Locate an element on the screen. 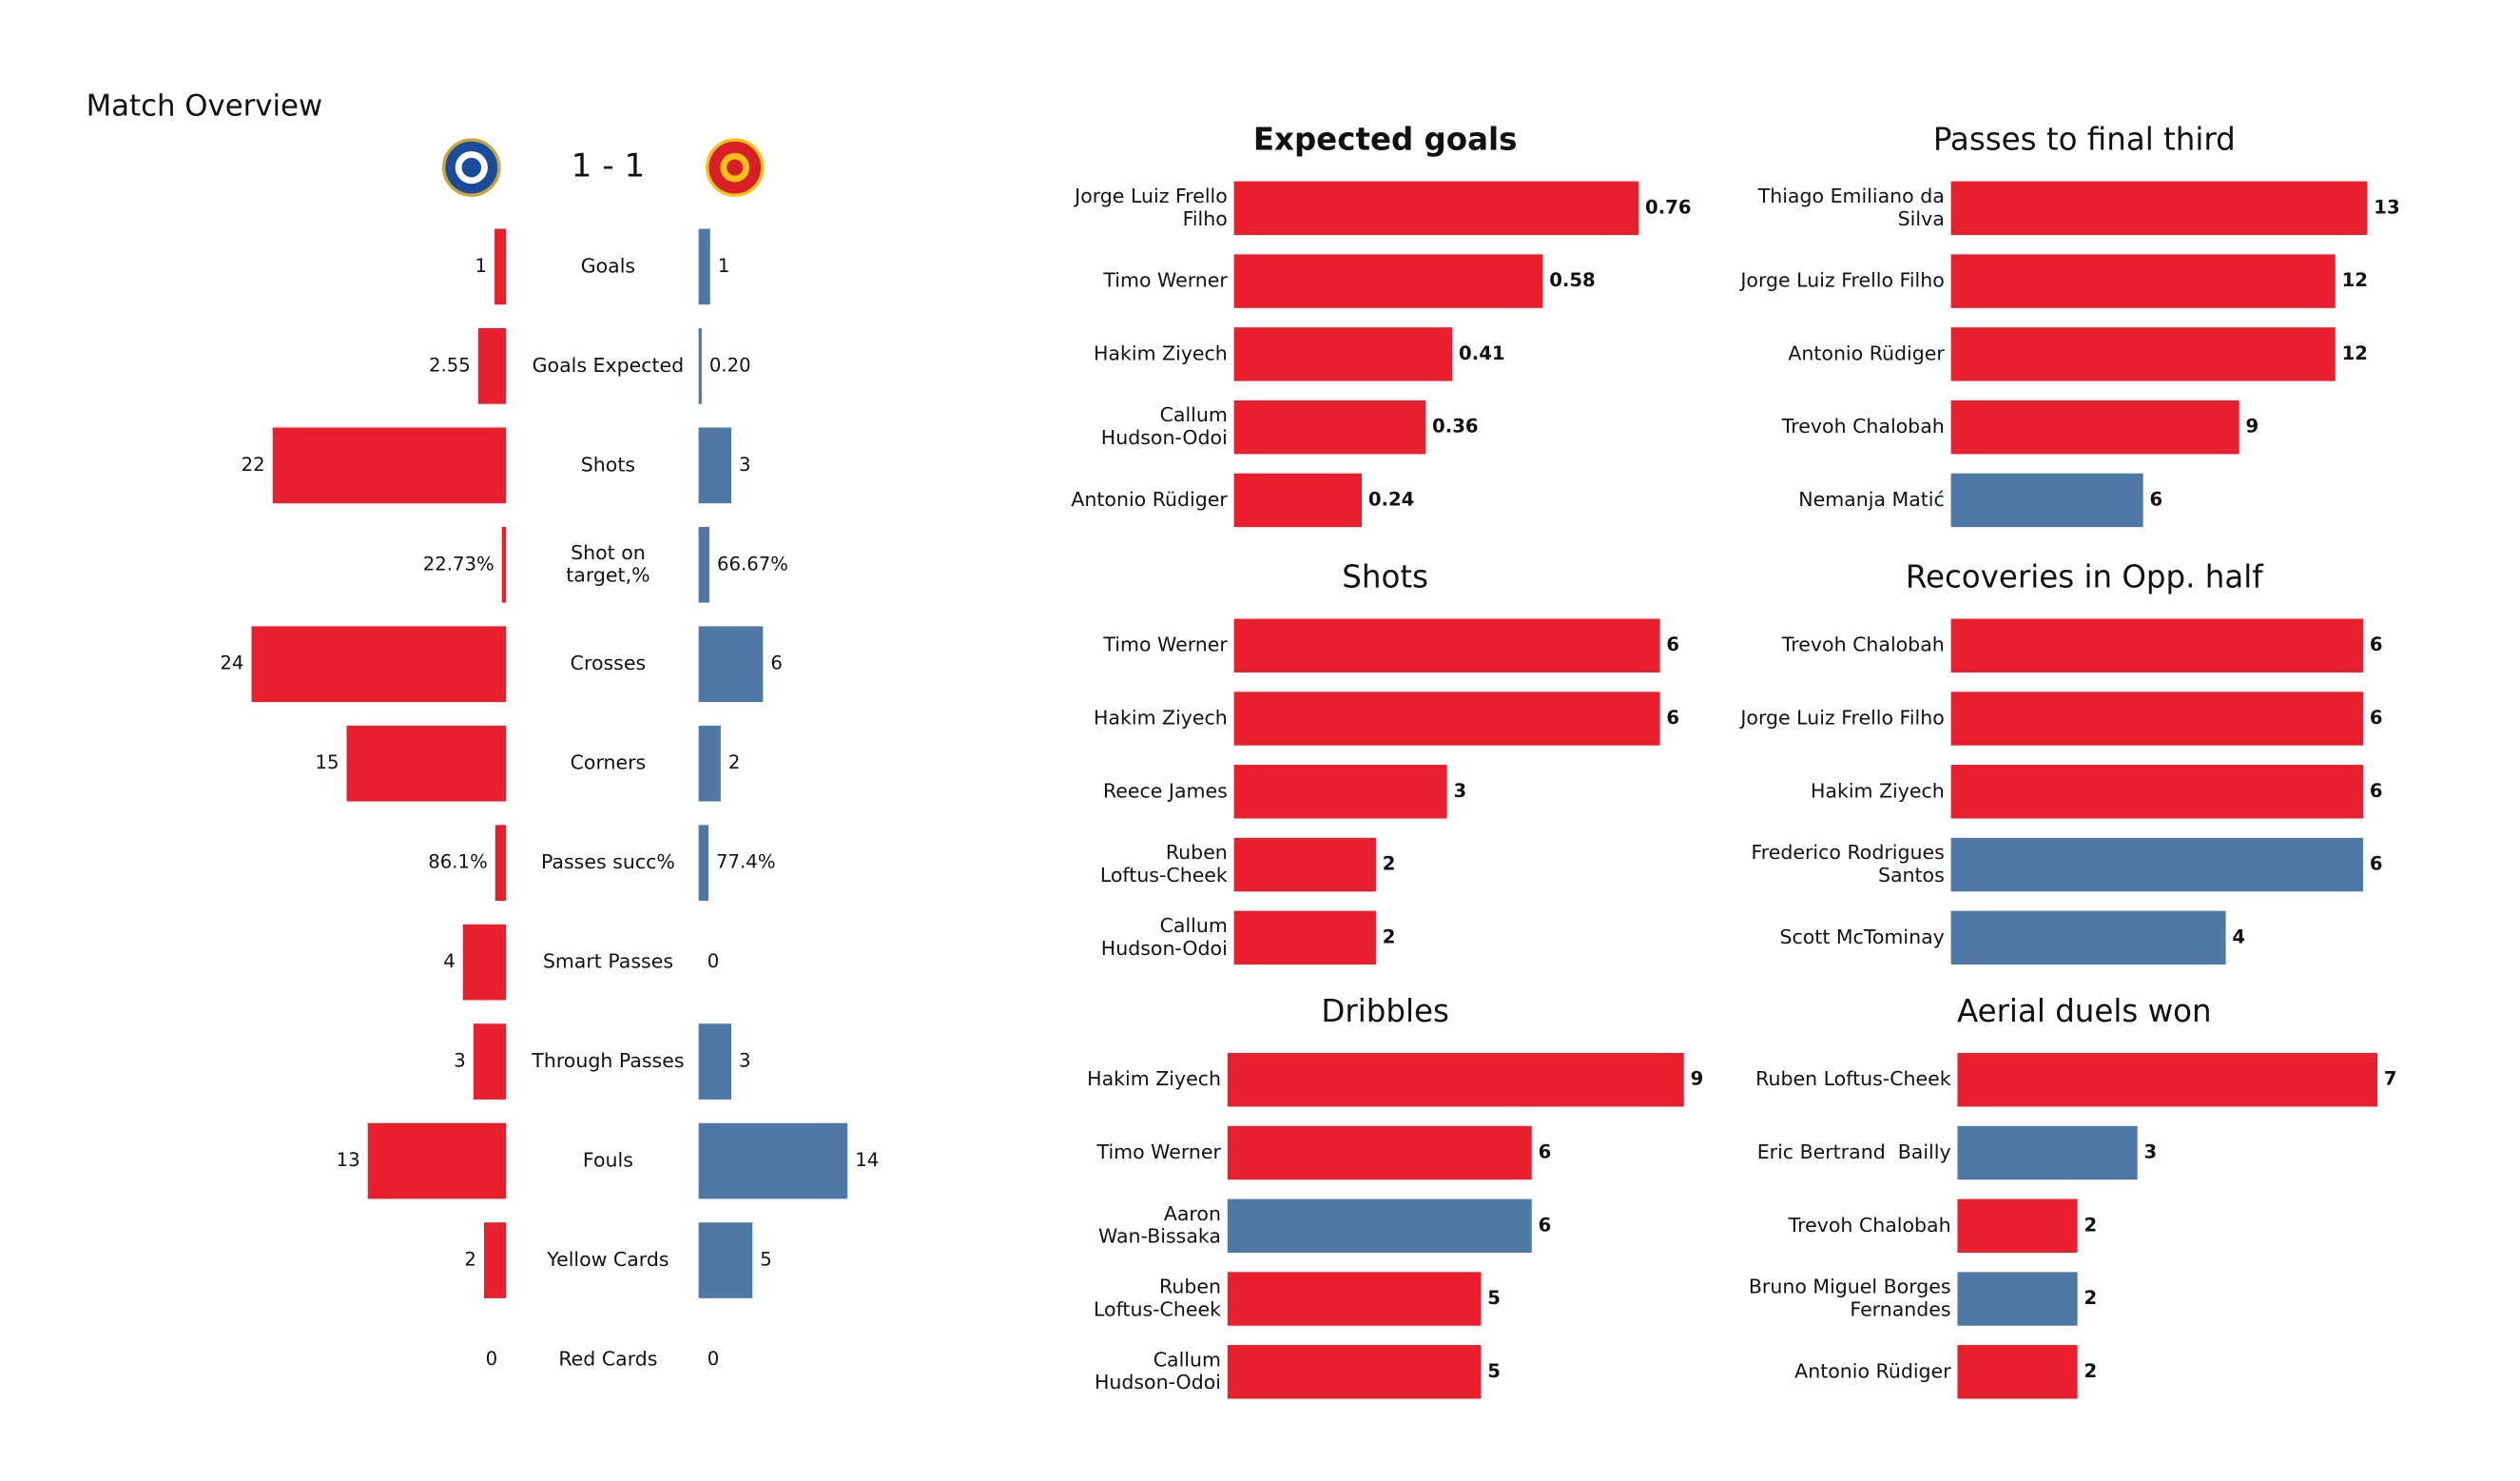  player-label: Nemanja Matić is located at coordinates (1871, 499).